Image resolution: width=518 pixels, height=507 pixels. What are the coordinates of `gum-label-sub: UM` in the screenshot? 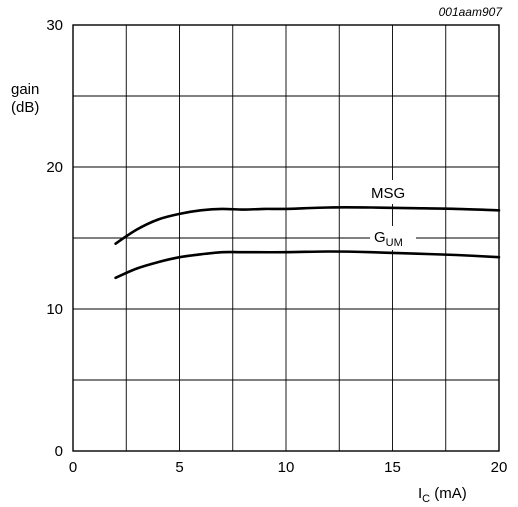 It's located at (394, 243).